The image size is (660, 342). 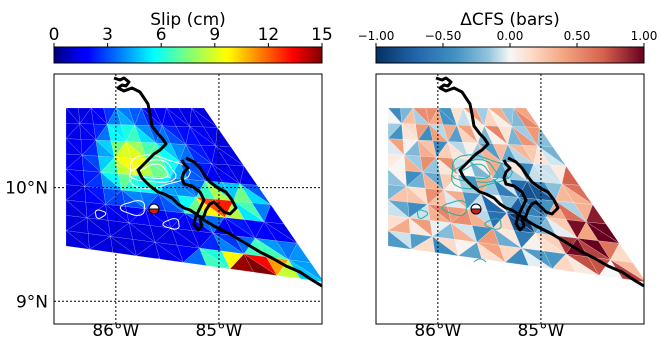 What do you see at coordinates (510, 55) in the screenshot?
I see `cfs-colorbar-bar` at bounding box center [510, 55].